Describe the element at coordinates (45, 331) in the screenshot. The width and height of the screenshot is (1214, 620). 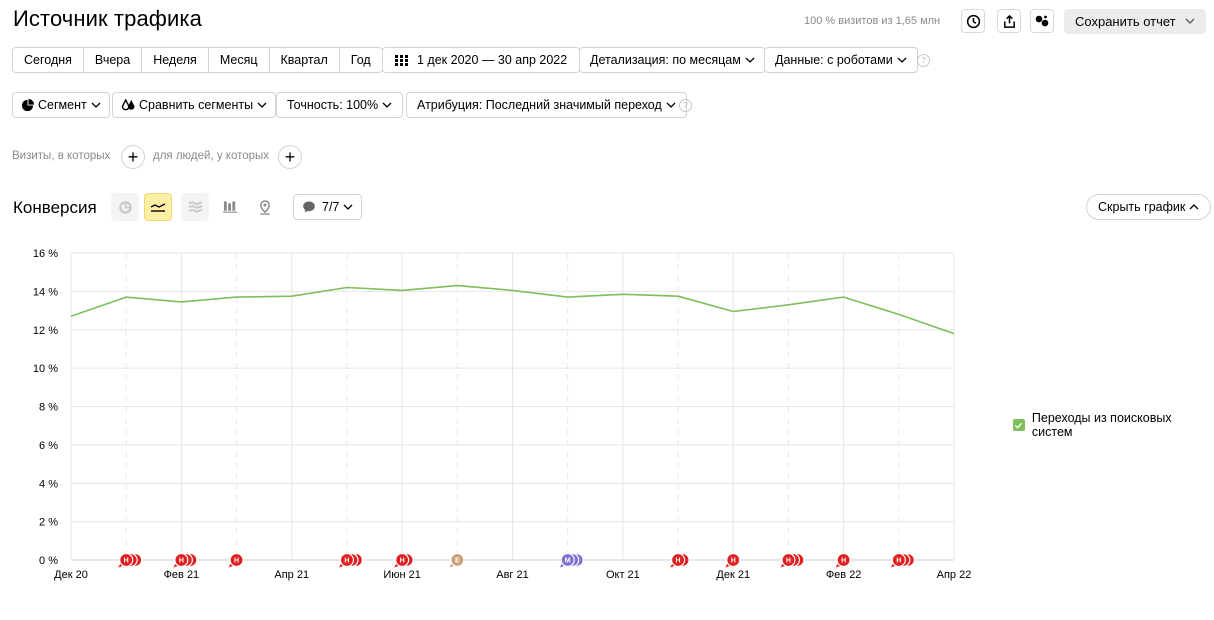
I see `y-tick-label: 12 %` at that location.